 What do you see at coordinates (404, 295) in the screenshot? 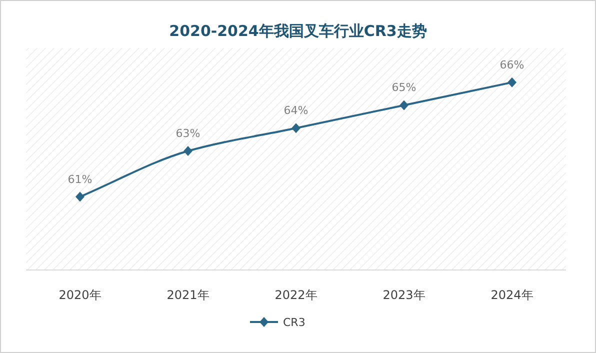
I see `x-tick-label: 2023年` at bounding box center [404, 295].